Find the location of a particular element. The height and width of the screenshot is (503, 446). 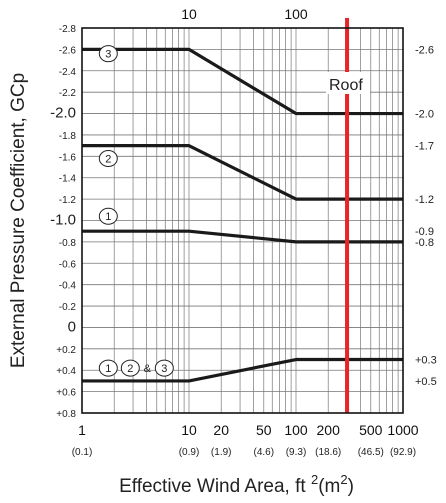

roof-label-bg is located at coordinates (348, 83).